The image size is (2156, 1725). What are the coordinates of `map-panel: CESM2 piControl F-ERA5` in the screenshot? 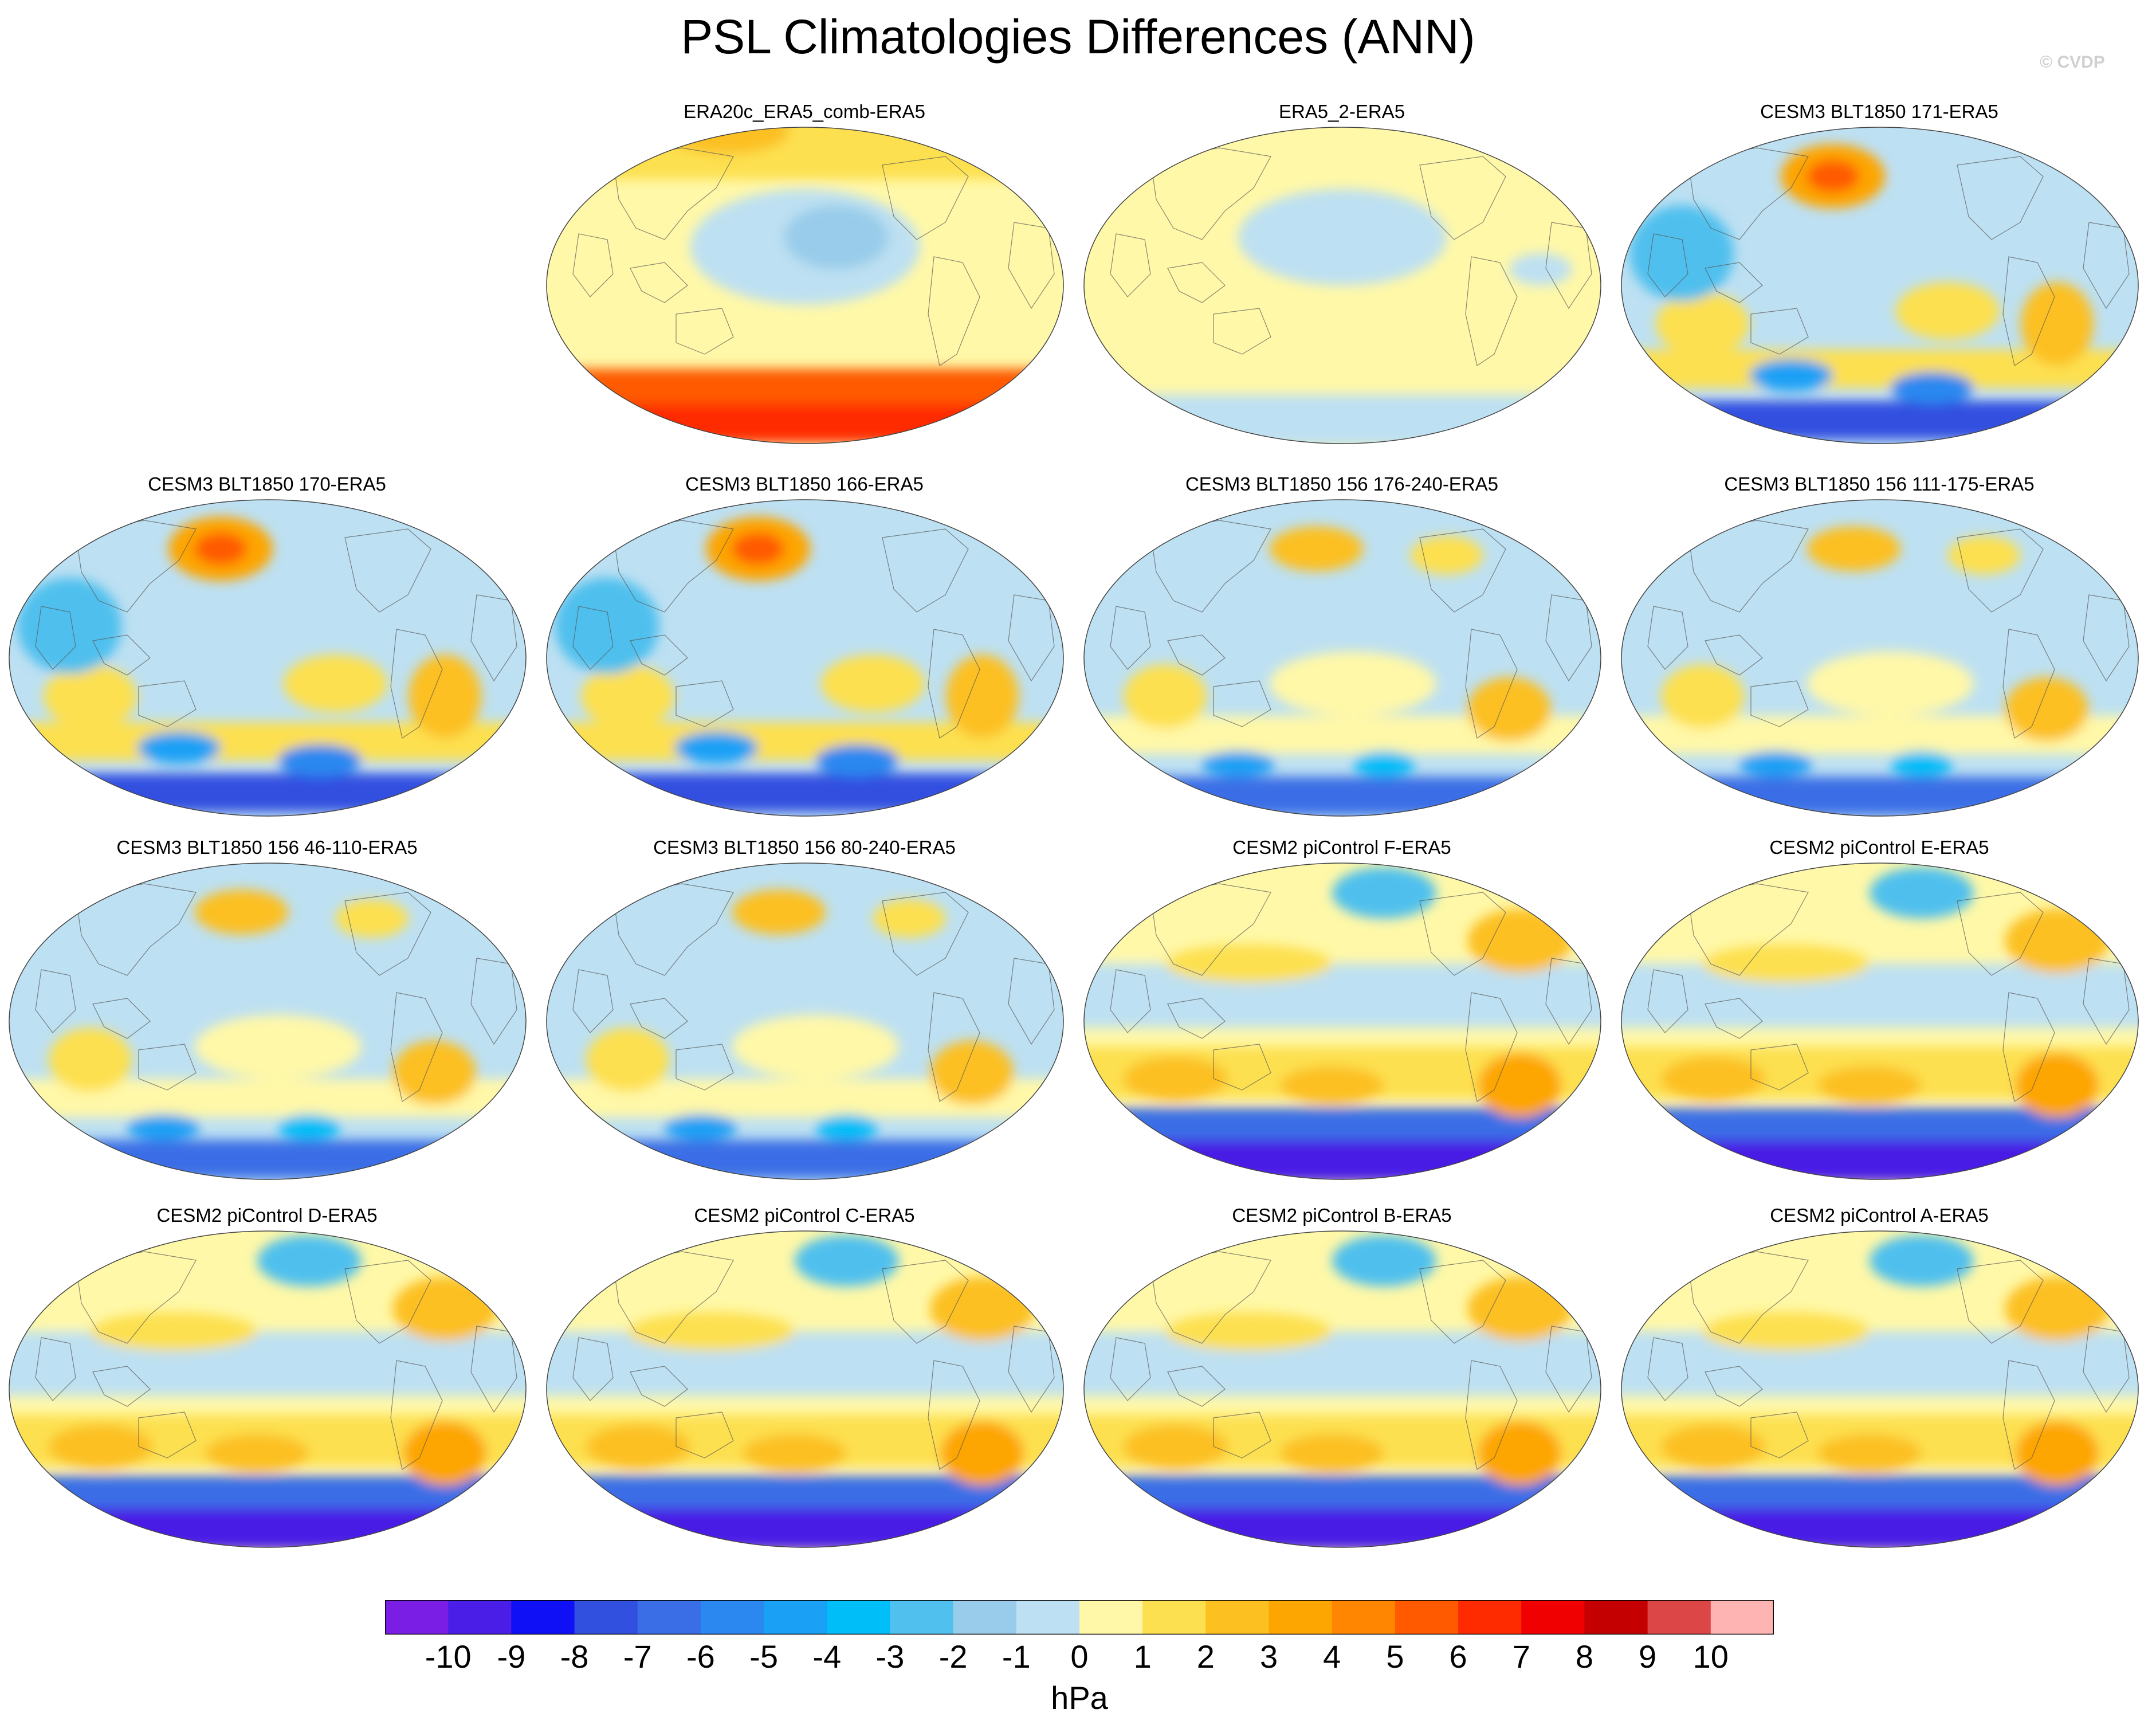 It's located at (1341, 1007).